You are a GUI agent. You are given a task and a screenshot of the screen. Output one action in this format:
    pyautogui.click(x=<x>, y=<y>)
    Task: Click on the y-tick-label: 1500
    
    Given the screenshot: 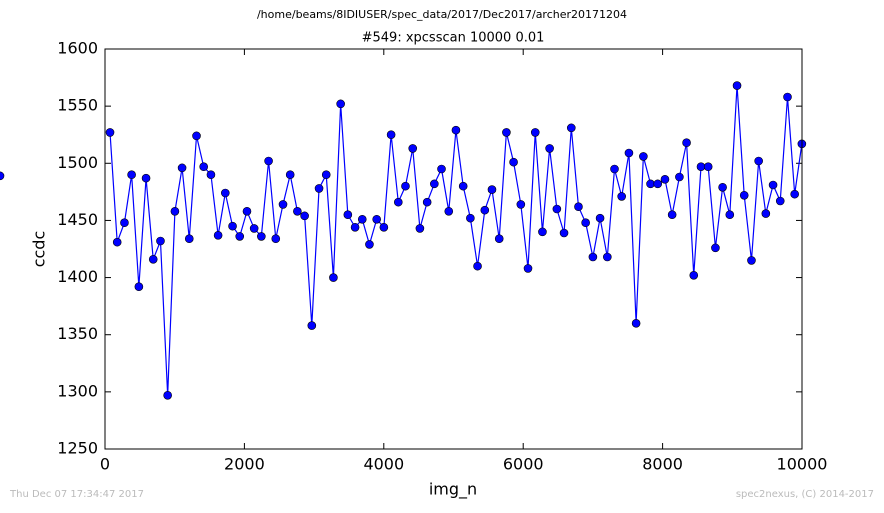 What is the action you would take?
    pyautogui.click(x=77, y=162)
    